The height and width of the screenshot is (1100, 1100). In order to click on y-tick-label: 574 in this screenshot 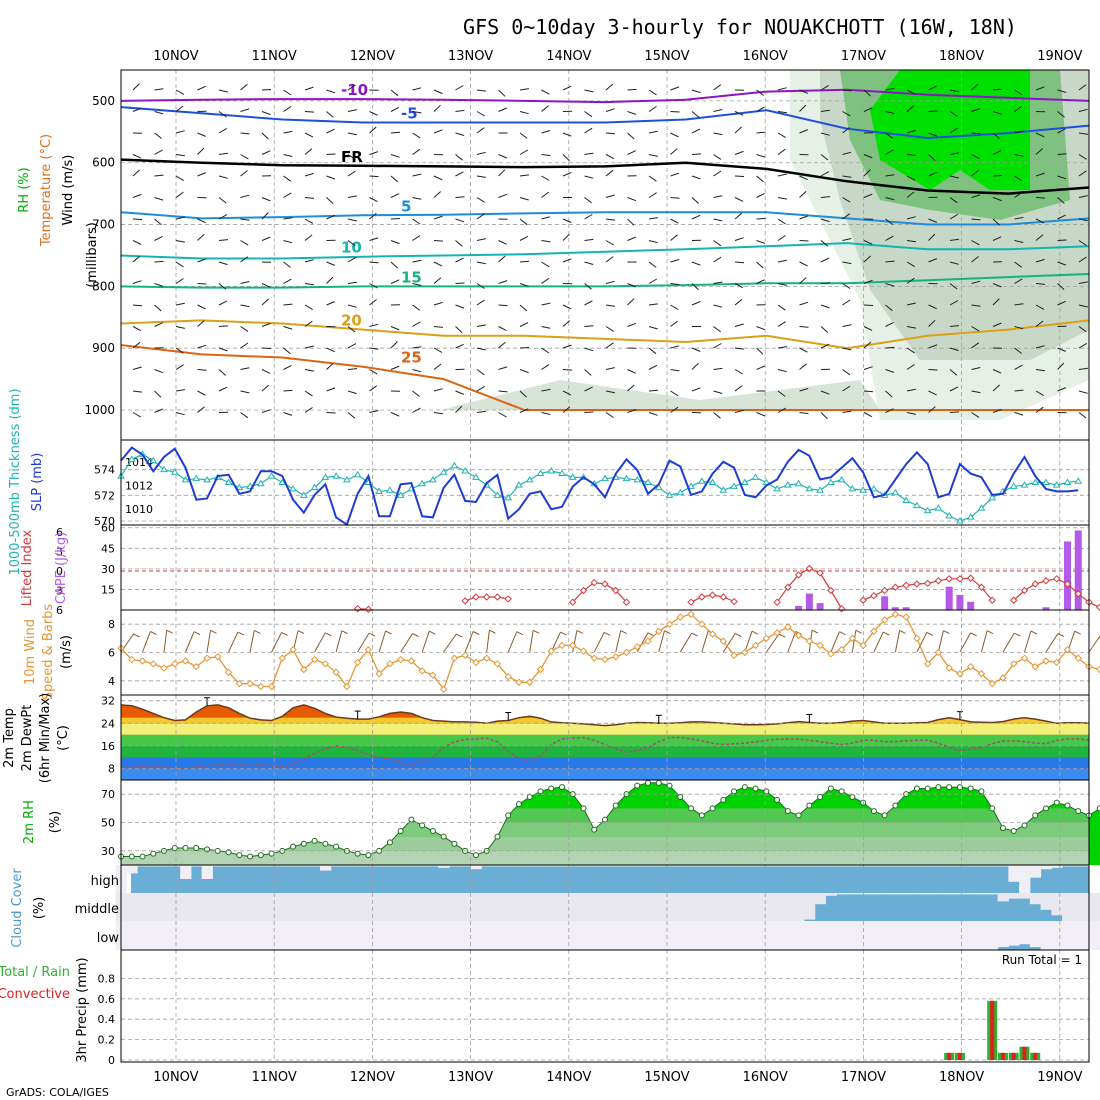, I will do `click(104, 470)`.